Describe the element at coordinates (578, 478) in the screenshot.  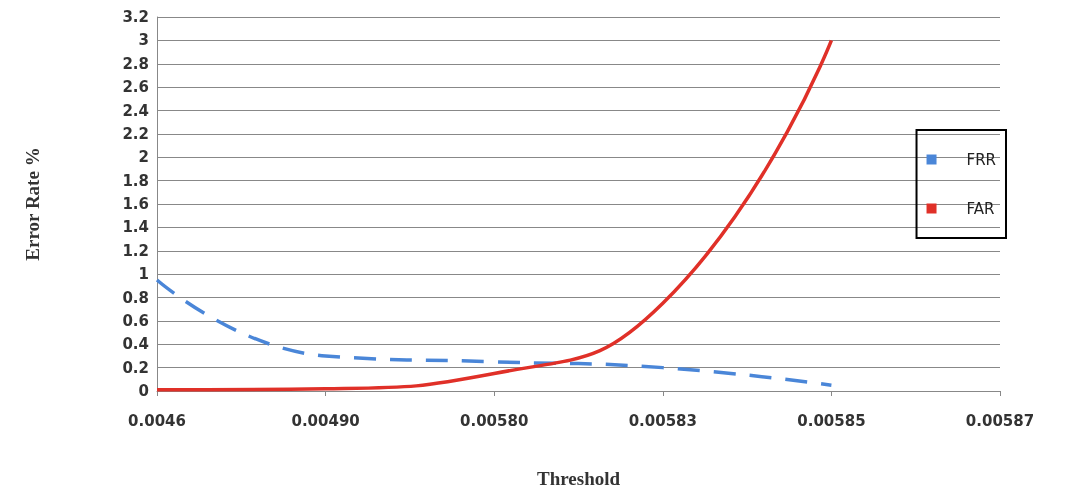
I see `x-axis-title: Threshold` at that location.